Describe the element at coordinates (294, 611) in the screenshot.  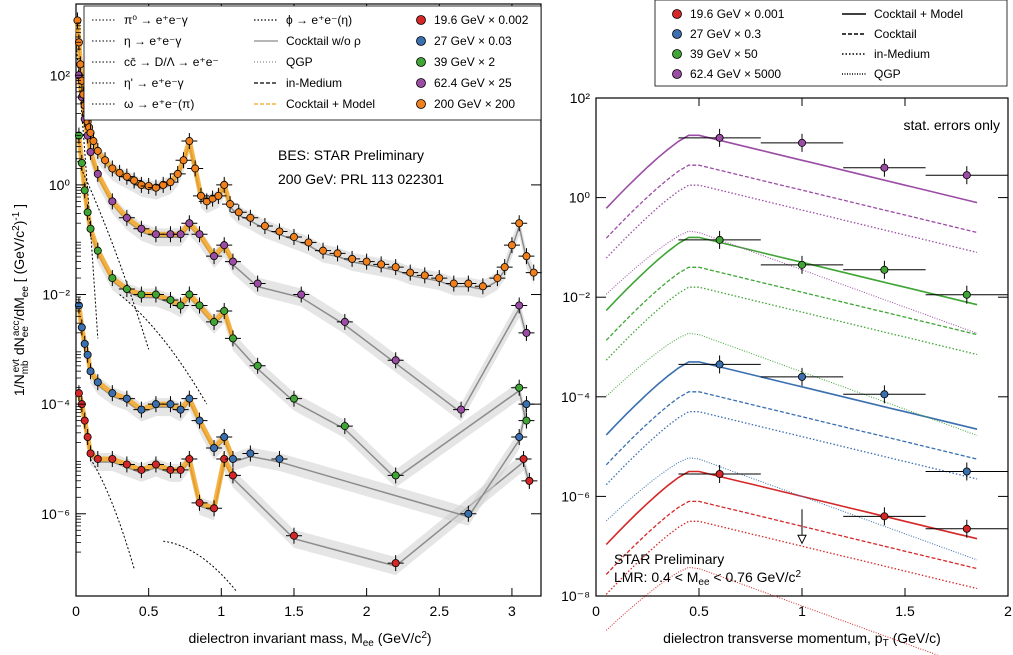
I see `left-x-tick-label: 1.5` at that location.